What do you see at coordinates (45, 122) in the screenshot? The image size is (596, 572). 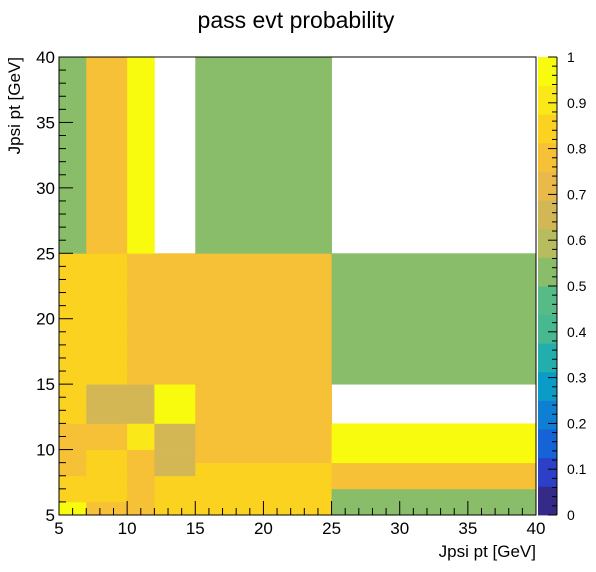 I see `y-tick-label: 35` at bounding box center [45, 122].